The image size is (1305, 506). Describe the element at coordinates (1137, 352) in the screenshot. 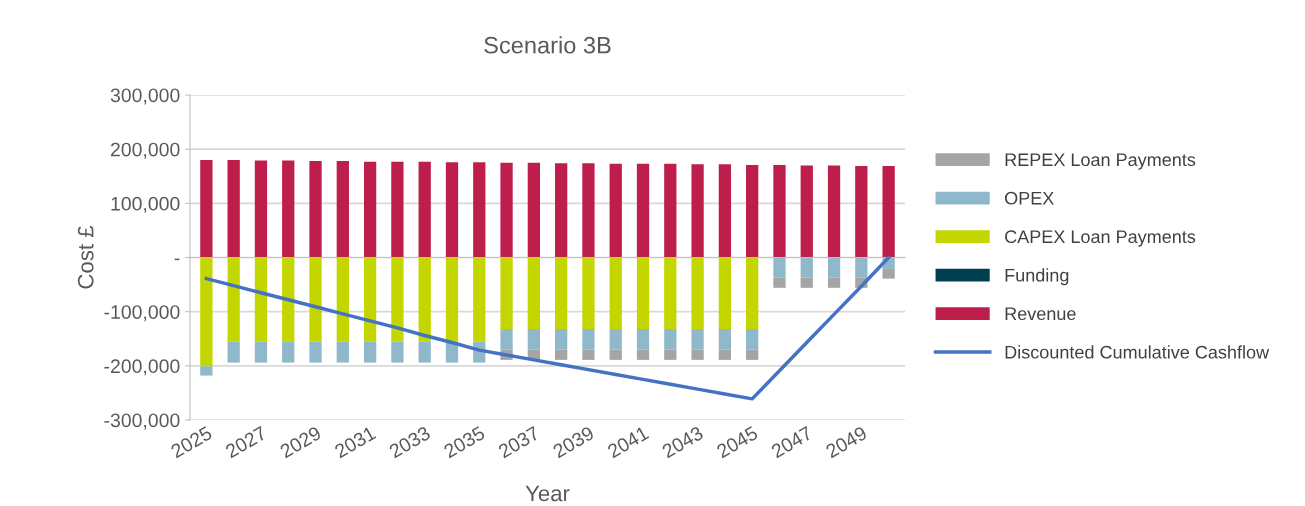

I see `legend-label: Discounted Cumulative Cashflow` at that location.